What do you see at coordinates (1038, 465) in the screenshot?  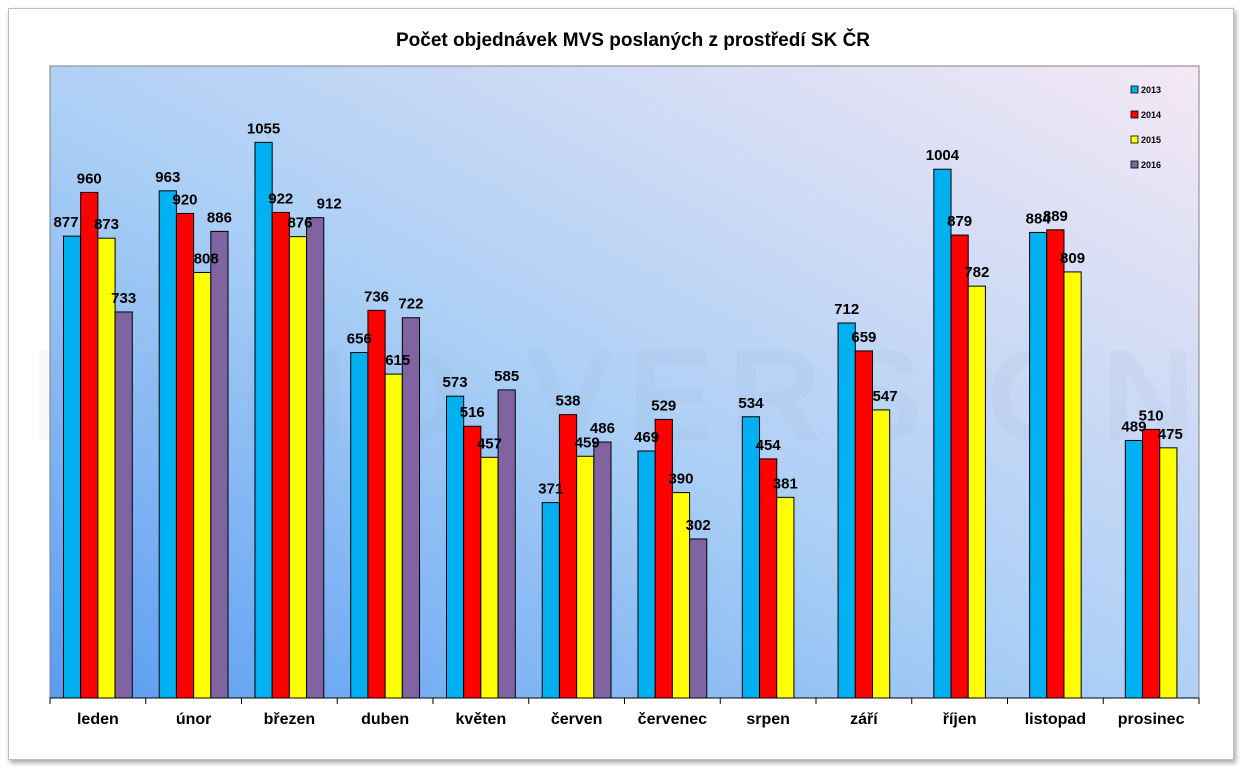 I see `bar-2013-listopad` at bounding box center [1038, 465].